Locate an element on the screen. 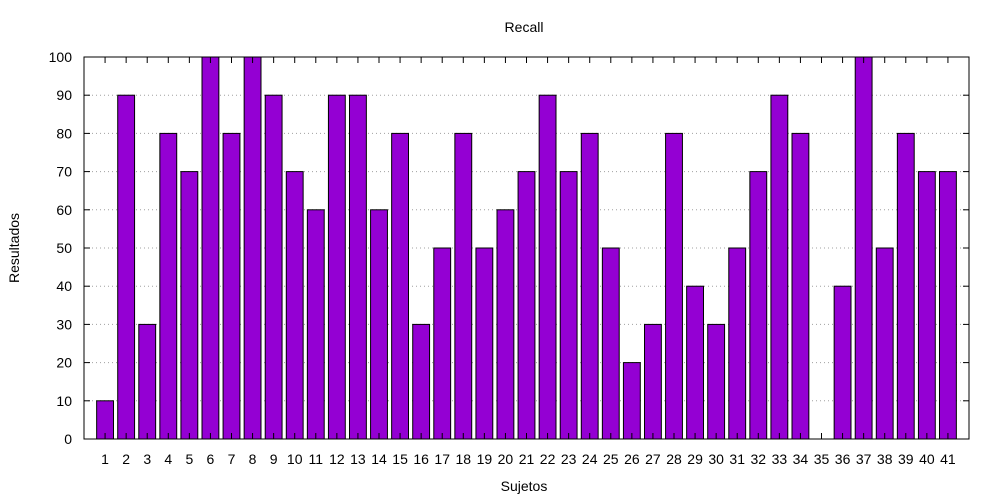 The width and height of the screenshot is (1000, 500). x-tick-label: 37 is located at coordinates (864, 459).